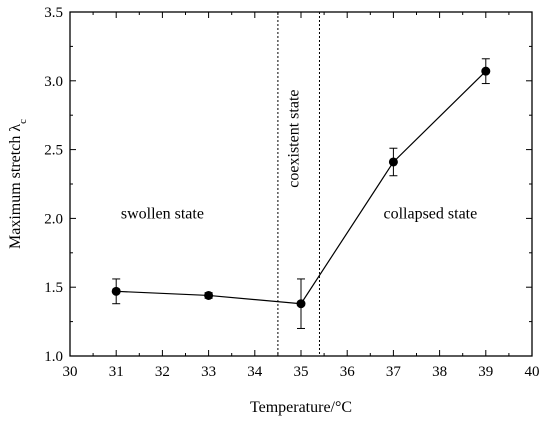  What do you see at coordinates (430, 213) in the screenshot?
I see `region-label: collapsed state` at bounding box center [430, 213].